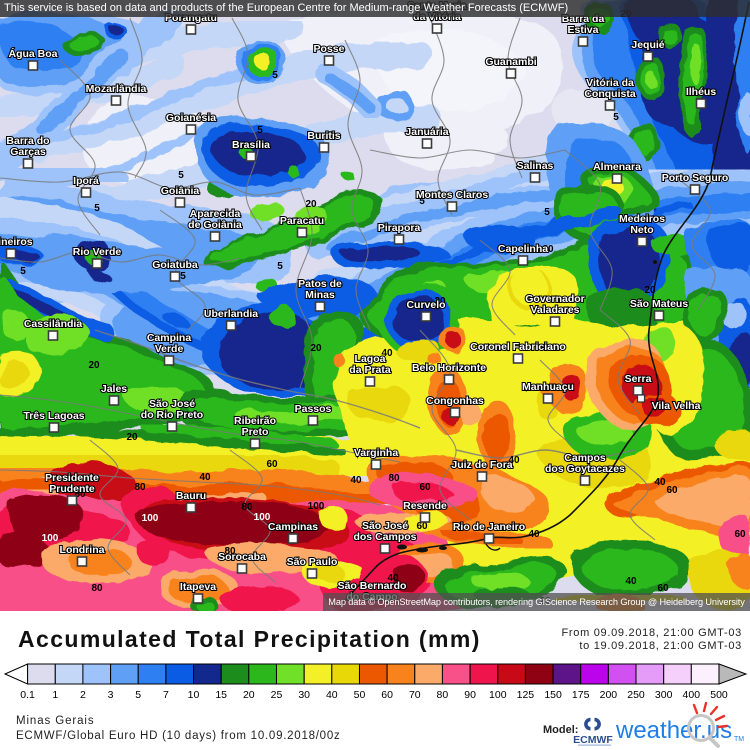 Image resolution: width=750 pixels, height=750 pixels. Describe the element at coordinates (27, 695) in the screenshot. I see `svg-text: 0.1` at that location.